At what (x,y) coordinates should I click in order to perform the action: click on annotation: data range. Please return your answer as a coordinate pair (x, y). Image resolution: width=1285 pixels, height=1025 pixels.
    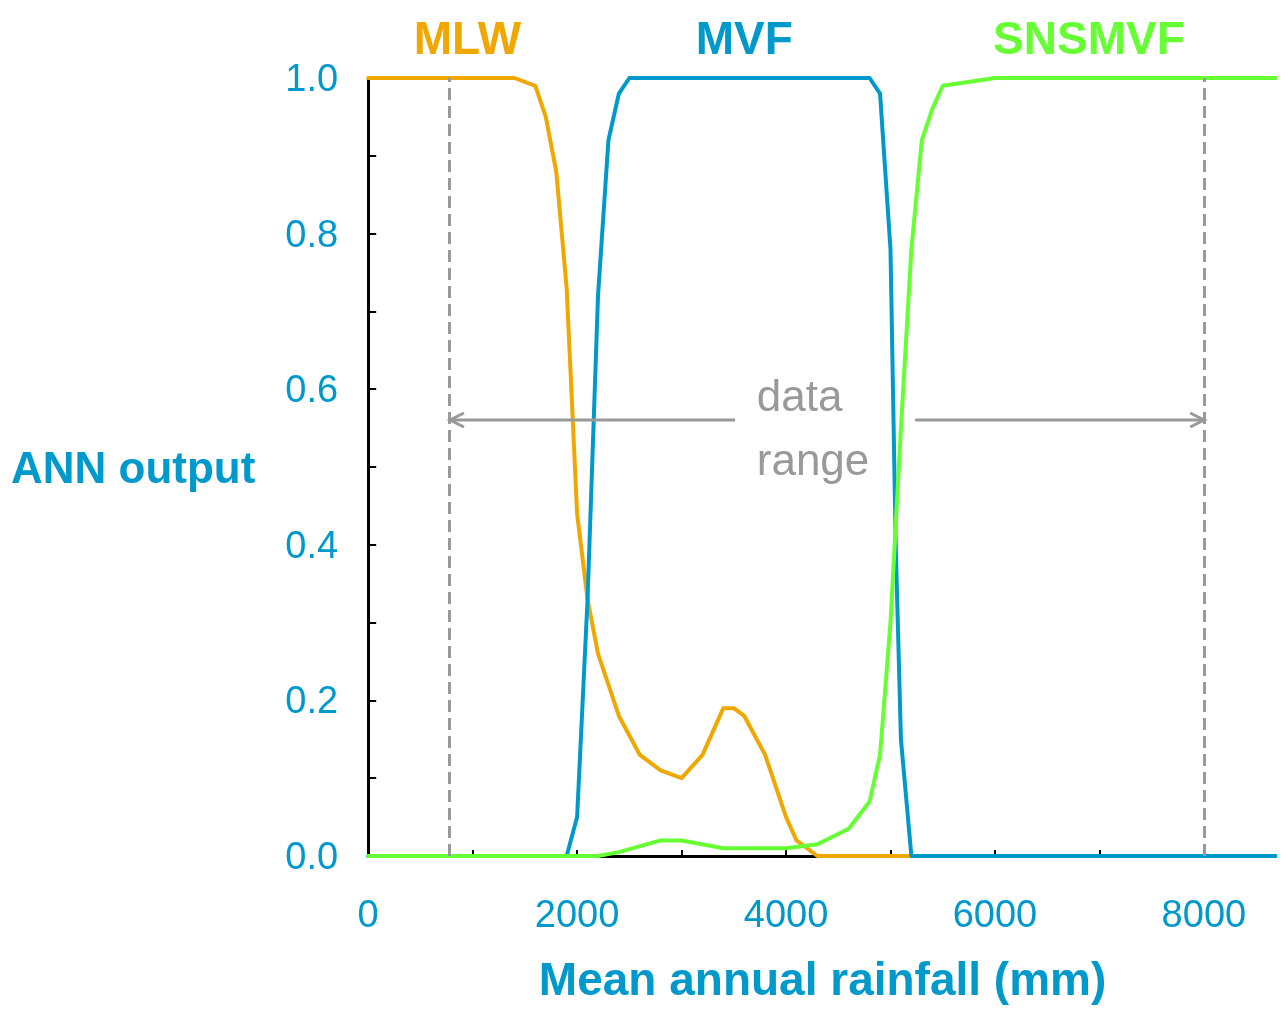
    Looking at the image, I should click on (813, 428).